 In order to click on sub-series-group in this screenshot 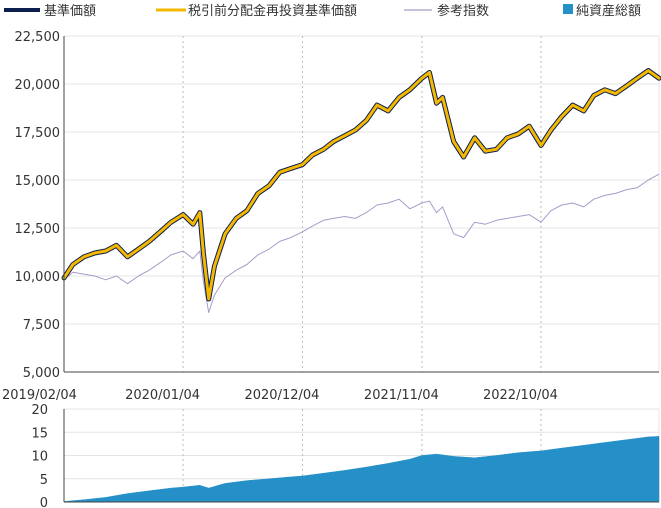, I will do `click(361, 469)`.